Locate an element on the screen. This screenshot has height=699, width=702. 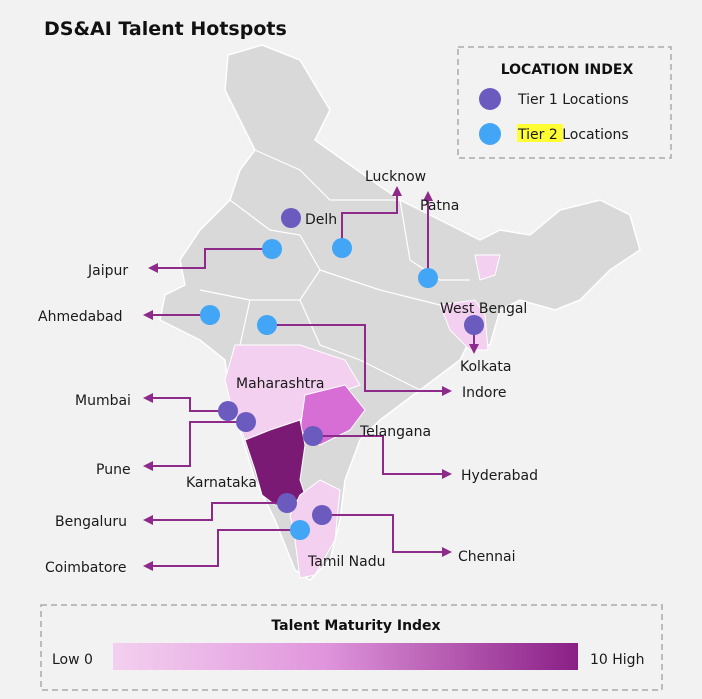
label-mumbai: Mumbai is located at coordinates (103, 401).